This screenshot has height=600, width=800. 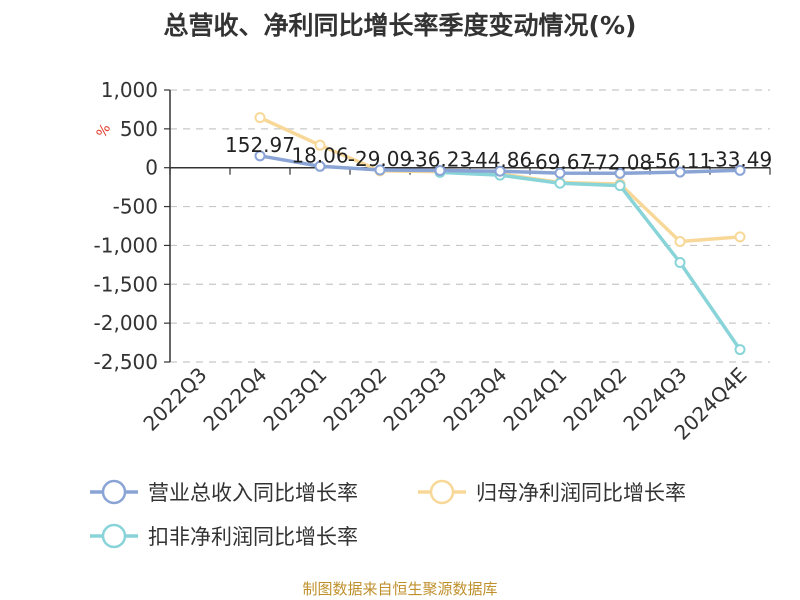 What do you see at coordinates (129, 90) in the screenshot?
I see `y-tick-label: 1,000` at bounding box center [129, 90].